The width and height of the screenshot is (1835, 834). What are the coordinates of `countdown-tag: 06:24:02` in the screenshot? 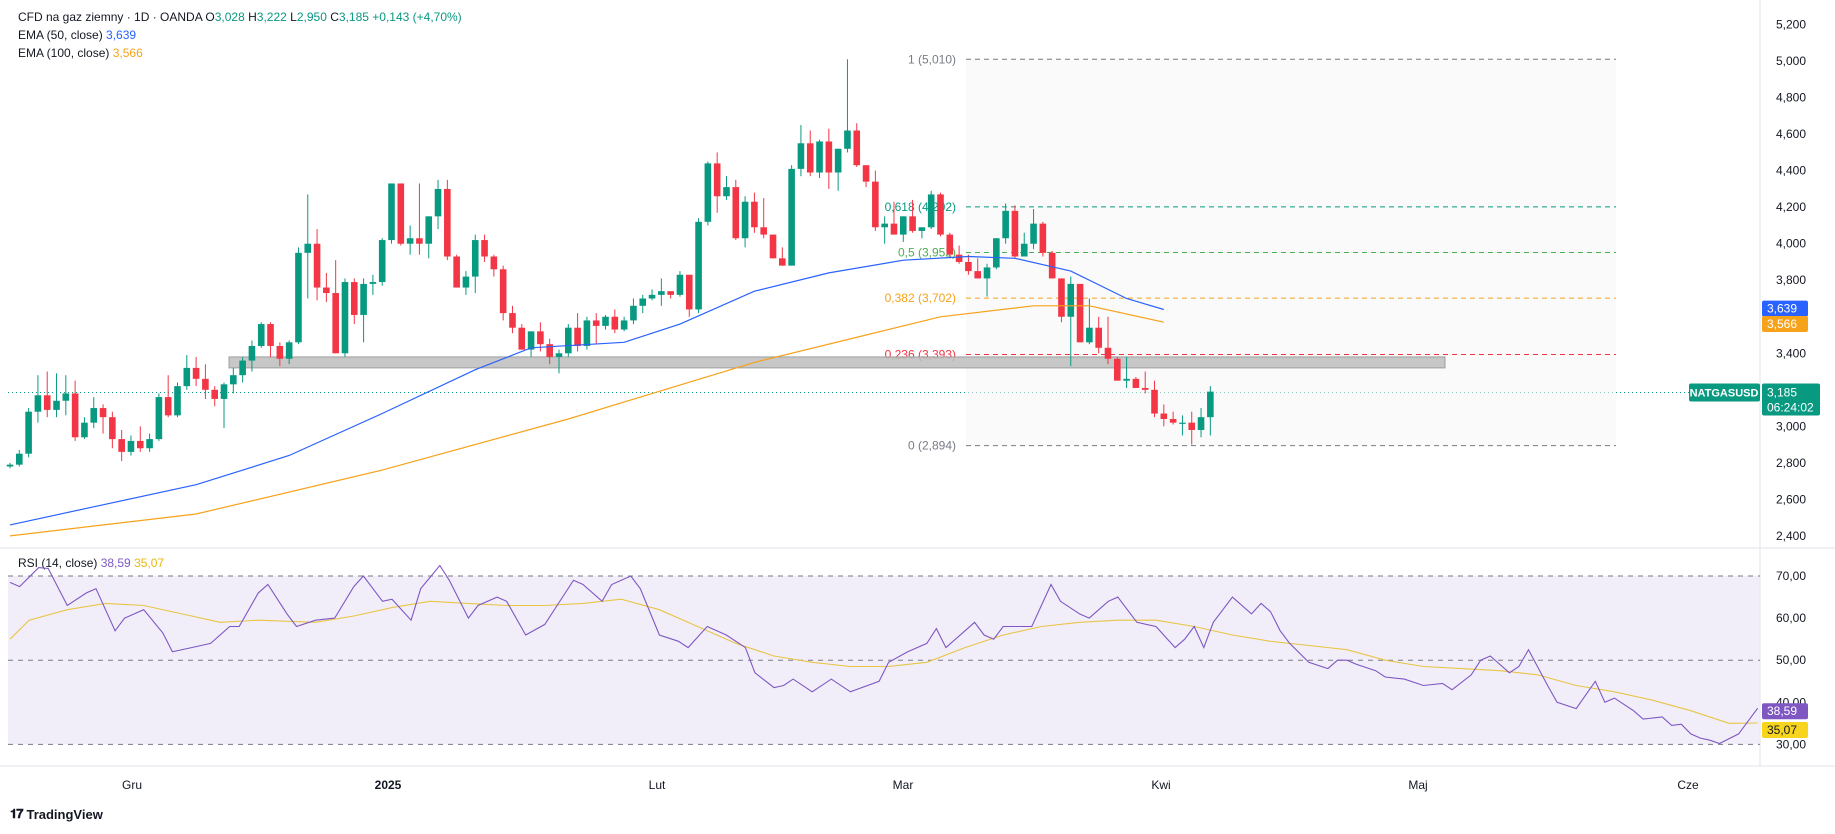 It's located at (1790, 408).